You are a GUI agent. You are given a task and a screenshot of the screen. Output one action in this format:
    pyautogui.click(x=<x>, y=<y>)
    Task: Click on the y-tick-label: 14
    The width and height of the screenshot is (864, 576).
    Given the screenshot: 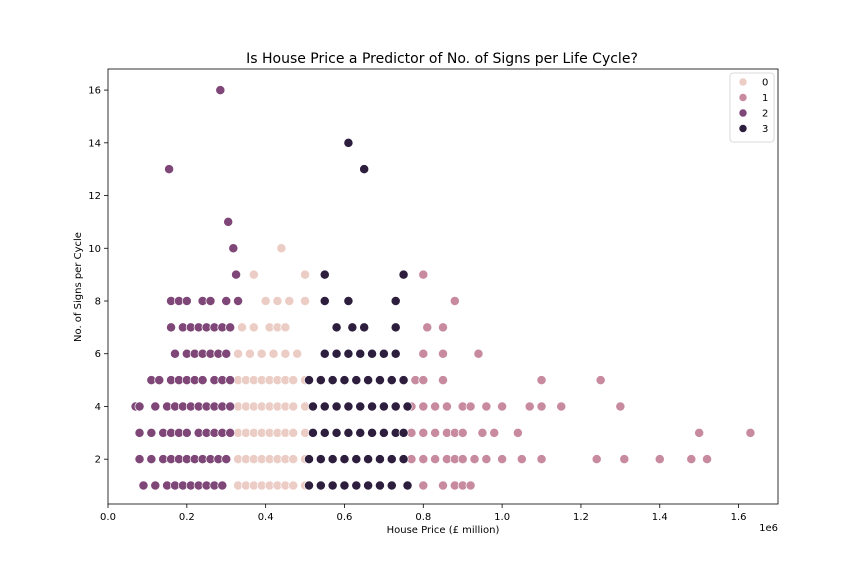 What is the action you would take?
    pyautogui.click(x=94, y=143)
    